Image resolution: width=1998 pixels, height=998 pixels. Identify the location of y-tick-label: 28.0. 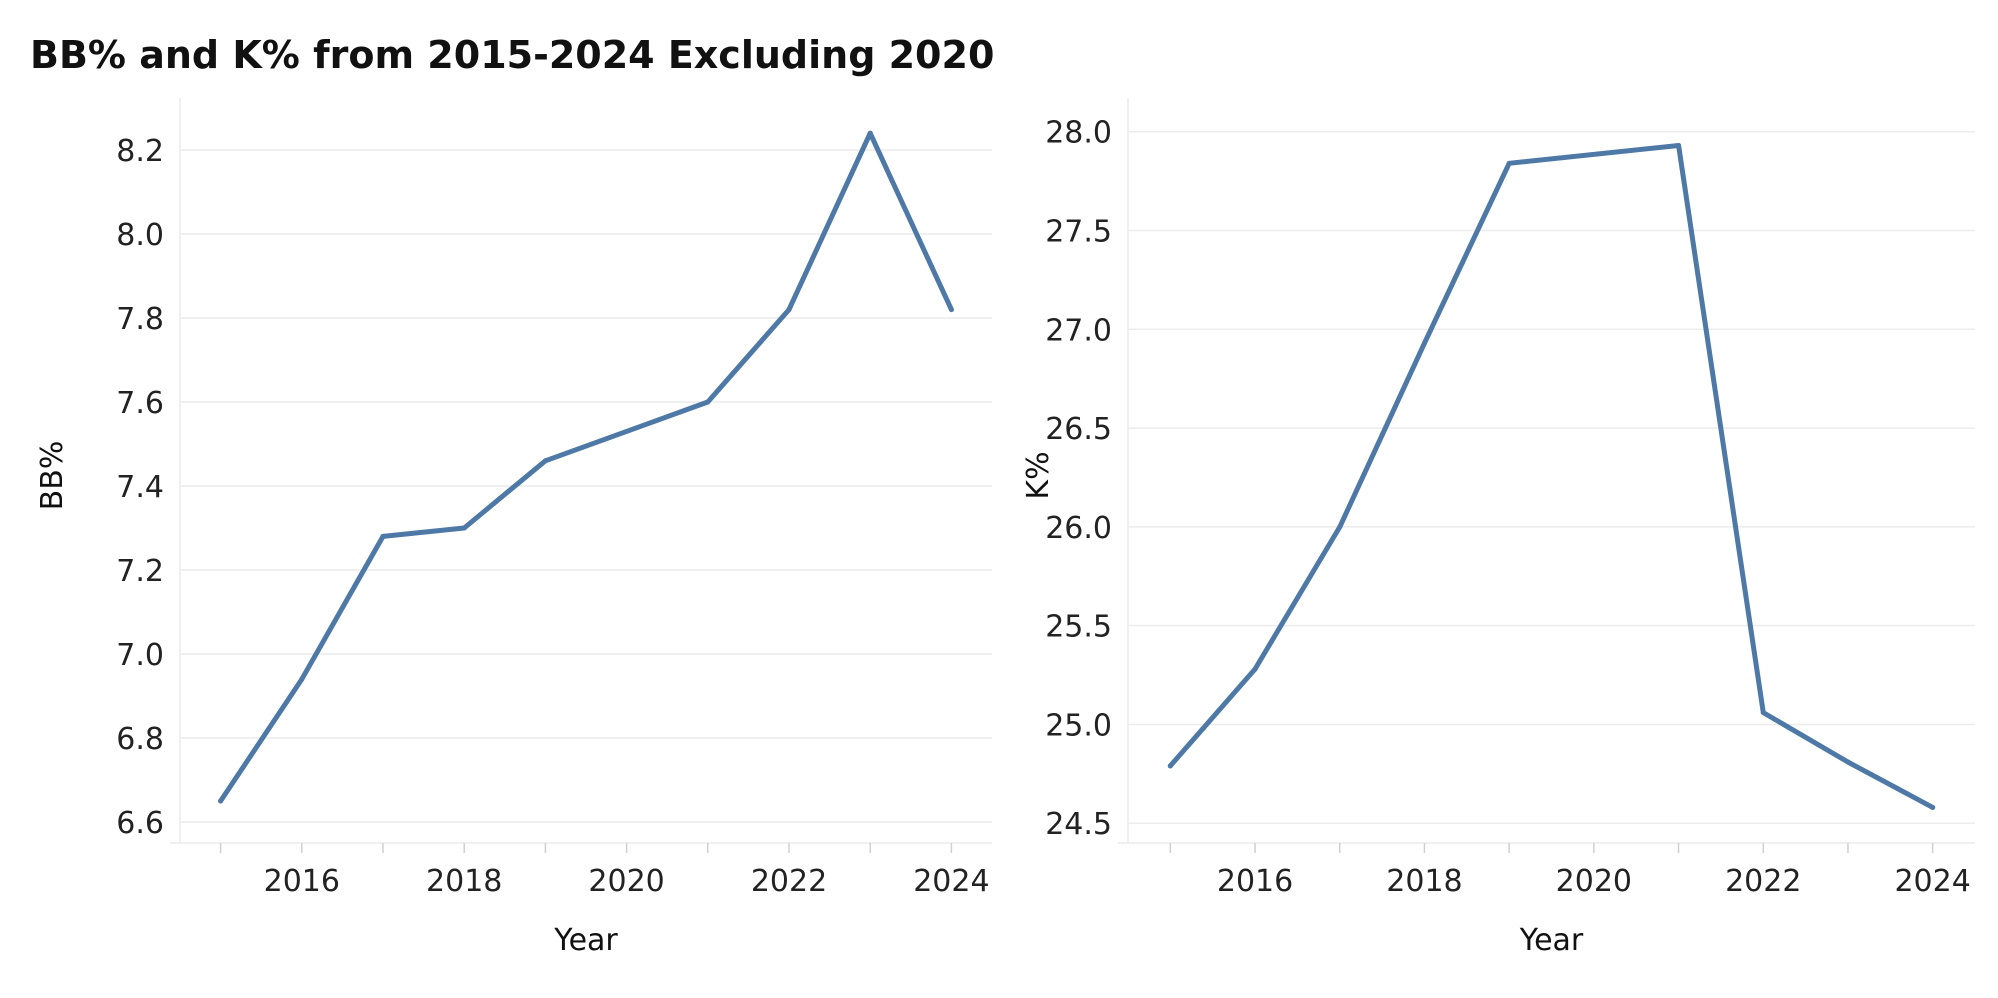
(1078, 133).